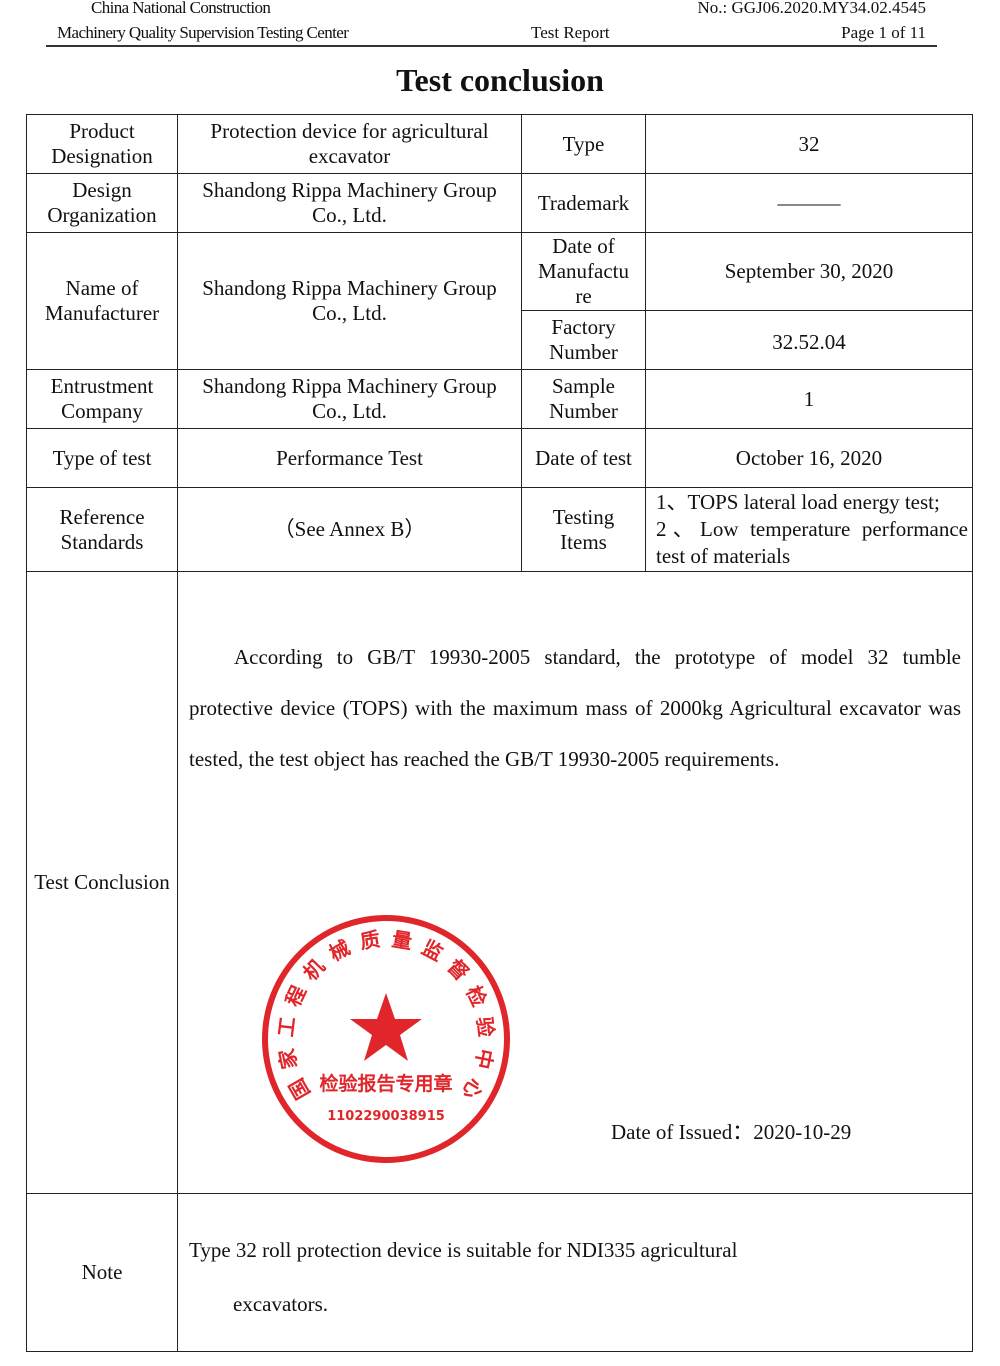 Image resolution: width=1000 pixels, height=1366 pixels. I want to click on stamp-code: 1102290038915, so click(386, 1116).